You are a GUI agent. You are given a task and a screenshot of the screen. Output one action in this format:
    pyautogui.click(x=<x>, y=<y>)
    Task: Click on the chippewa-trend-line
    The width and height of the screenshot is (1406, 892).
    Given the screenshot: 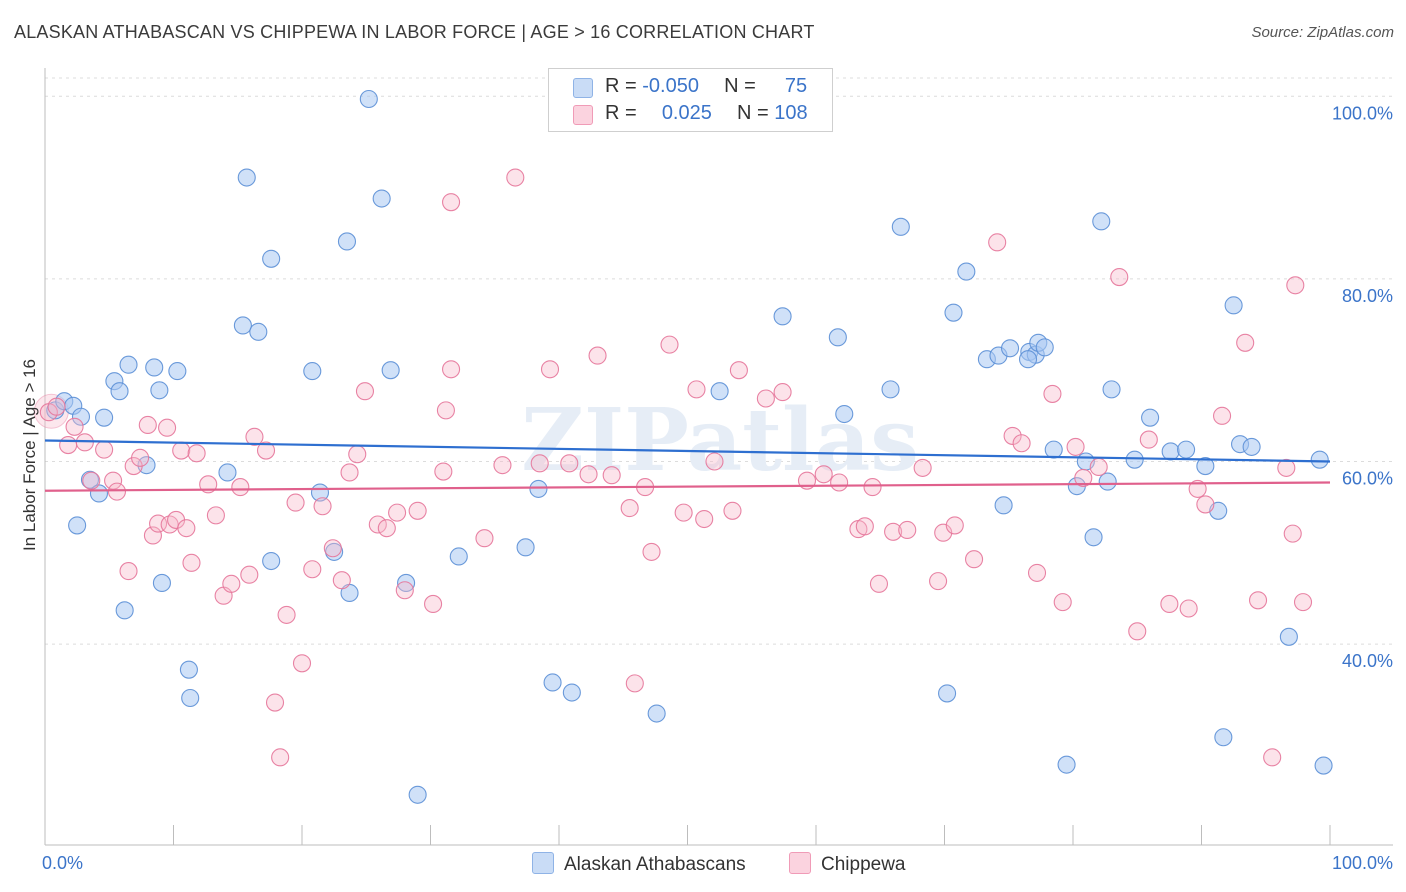 What is the action you would take?
    pyautogui.click(x=687, y=486)
    